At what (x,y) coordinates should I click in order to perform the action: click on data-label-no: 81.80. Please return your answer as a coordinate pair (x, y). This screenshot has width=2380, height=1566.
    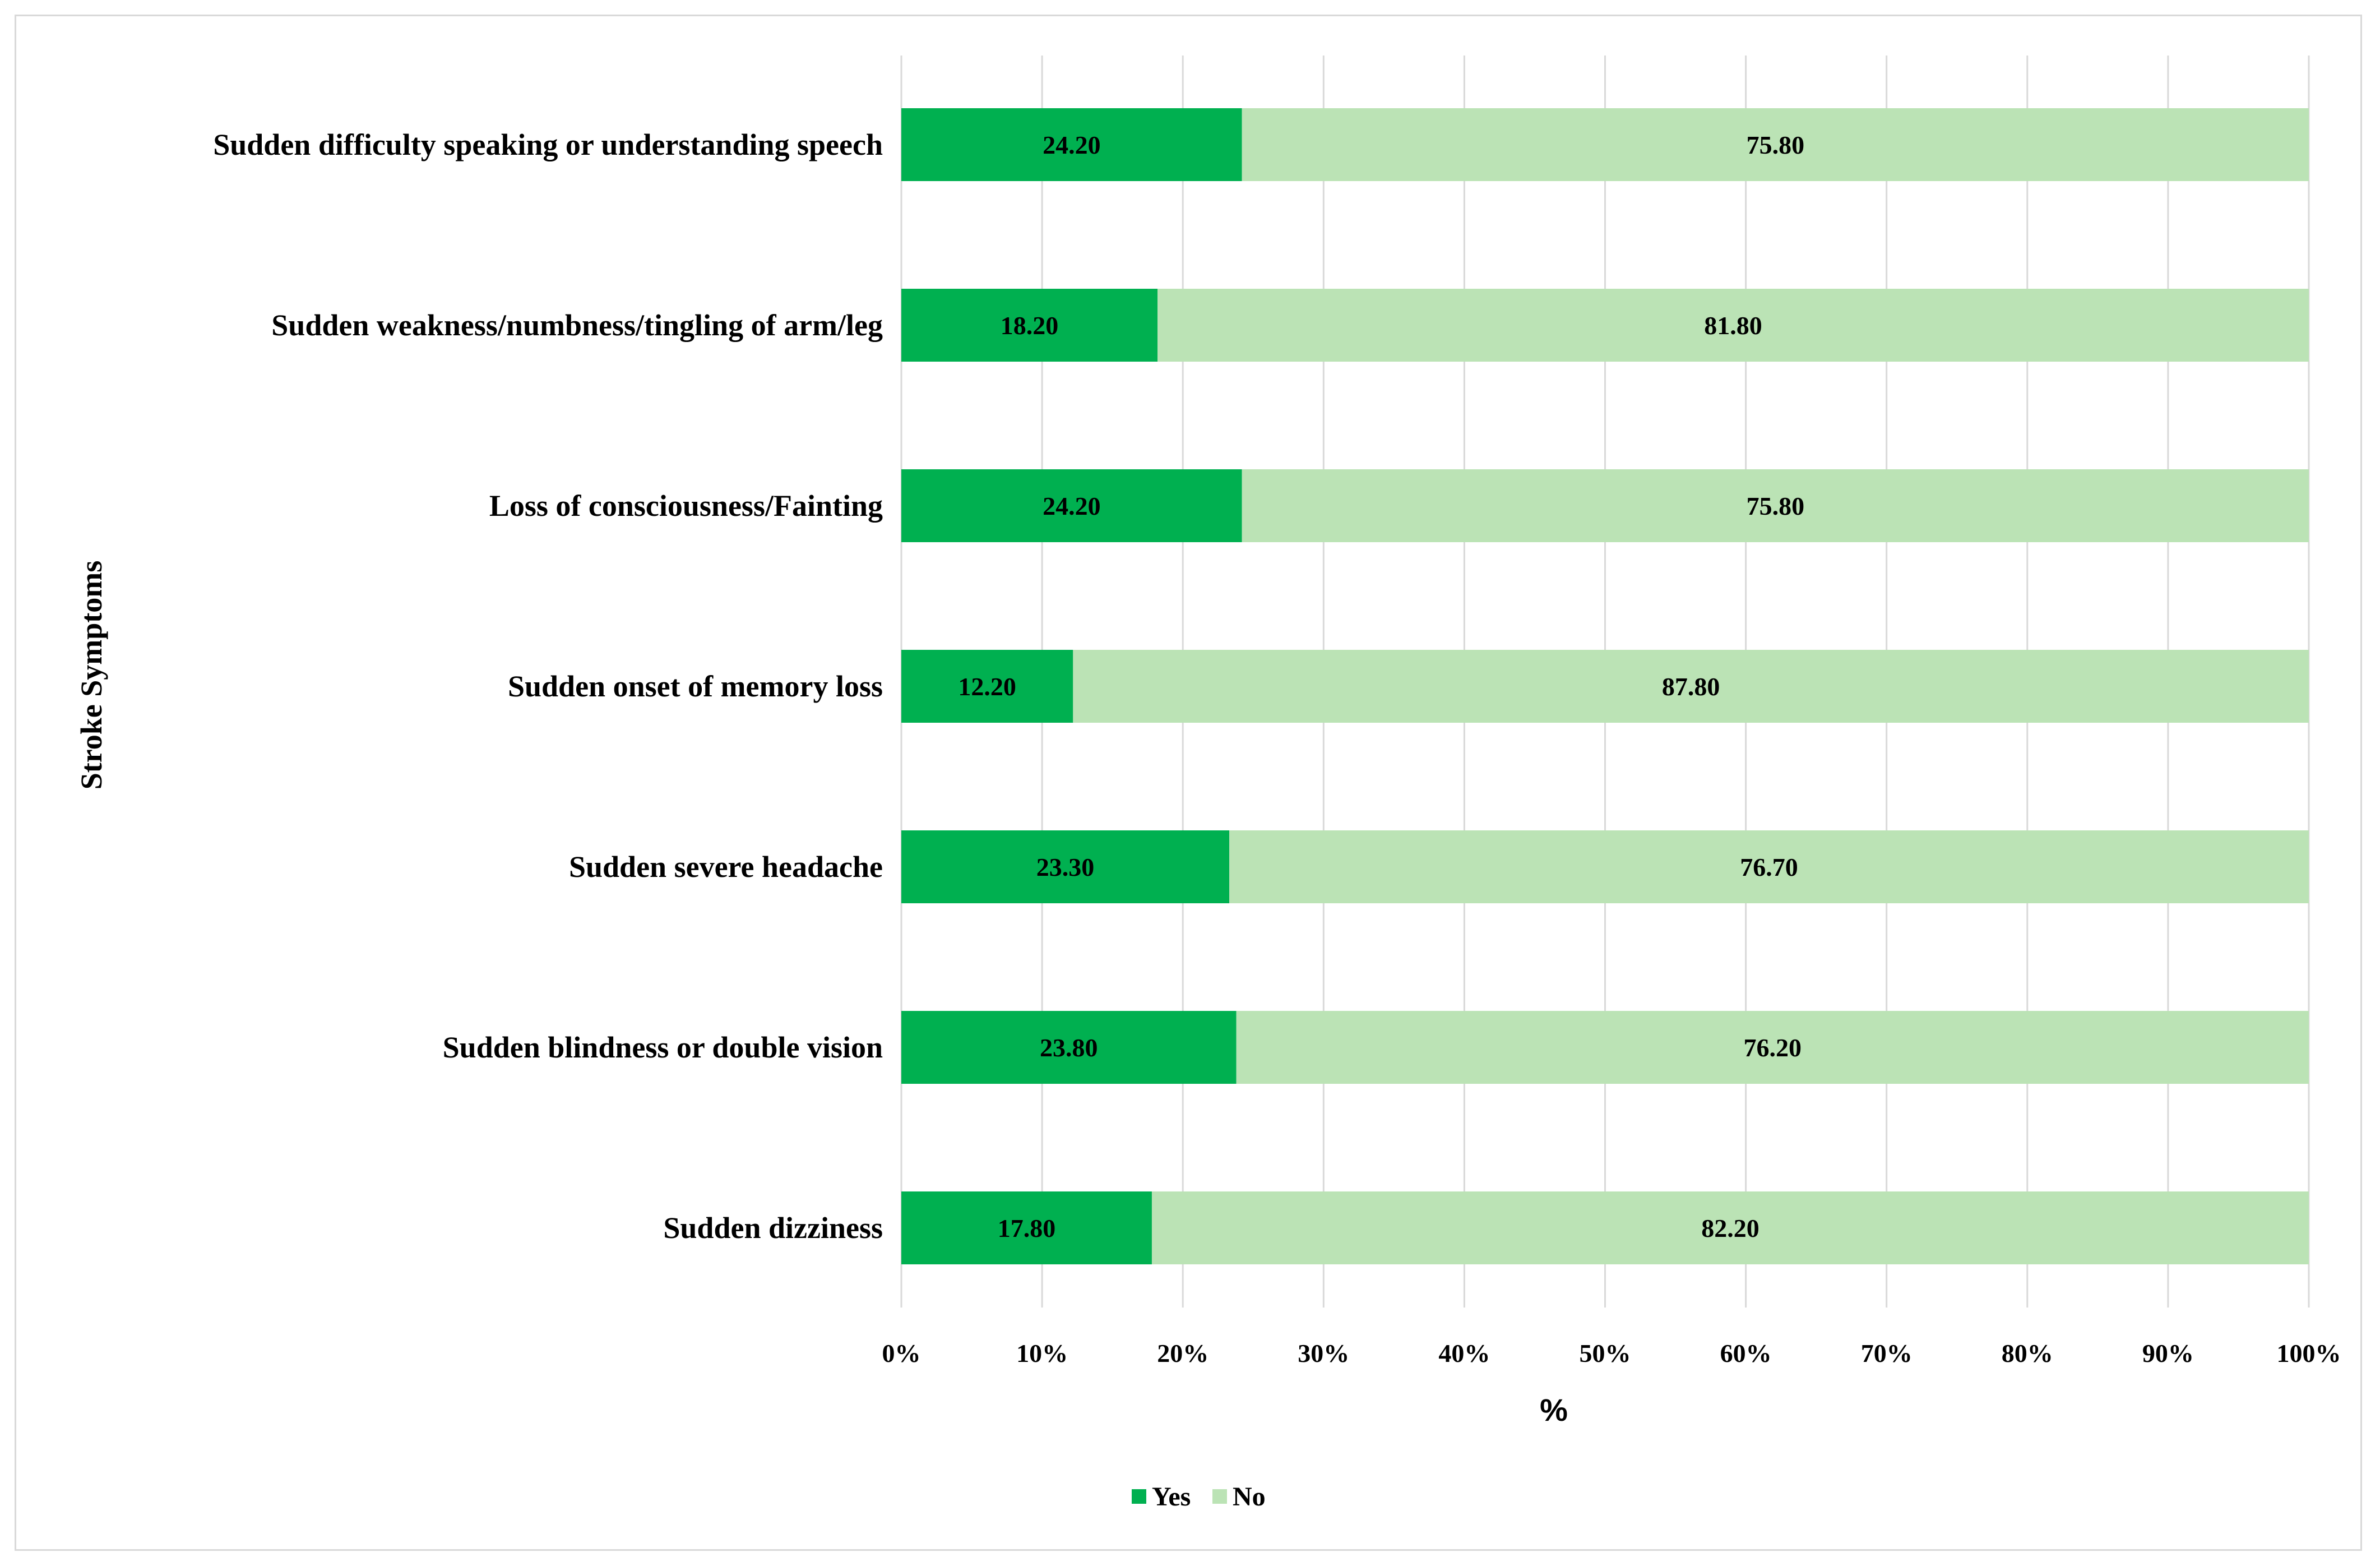
    Looking at the image, I should click on (1733, 325).